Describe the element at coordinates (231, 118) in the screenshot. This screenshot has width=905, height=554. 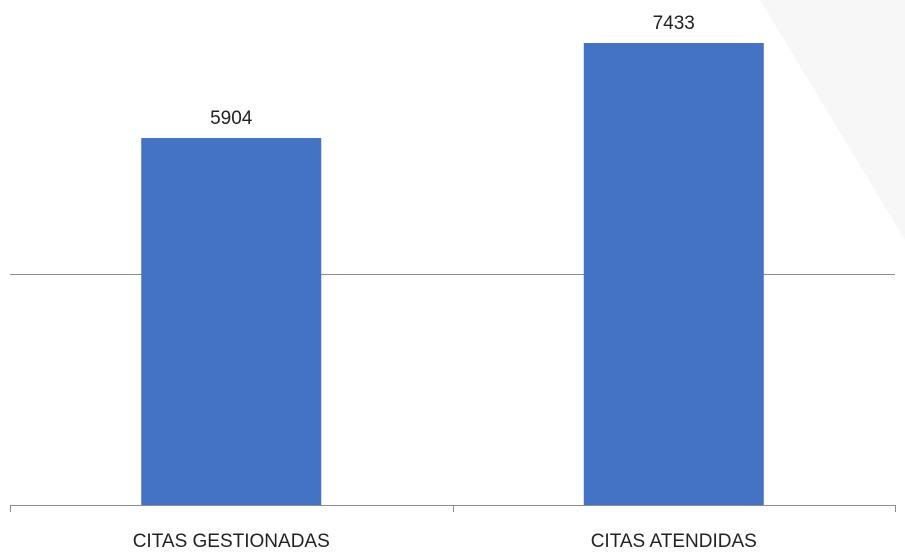
I see `data-label-0: 5904` at that location.